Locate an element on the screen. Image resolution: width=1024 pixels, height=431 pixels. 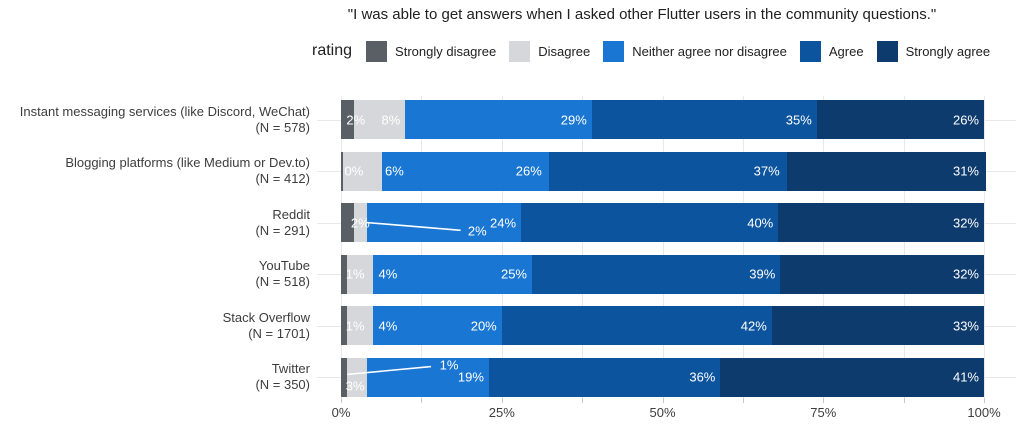
bar-value-label: 0% is located at coordinates (354, 171).